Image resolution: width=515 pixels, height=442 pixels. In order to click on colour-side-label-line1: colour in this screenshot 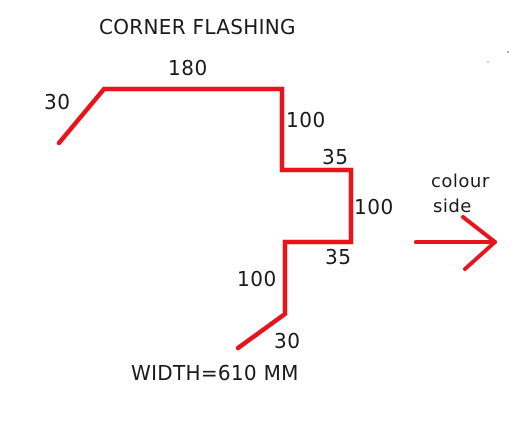, I will do `click(460, 181)`.